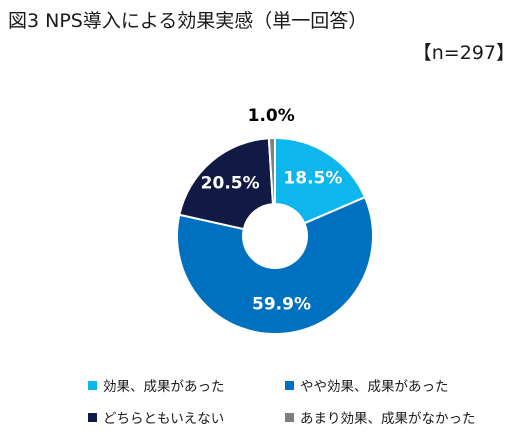 This screenshot has height=443, width=529. What do you see at coordinates (164, 419) in the screenshot?
I see `legend-label-neutral: どちらともいえない` at bounding box center [164, 419].